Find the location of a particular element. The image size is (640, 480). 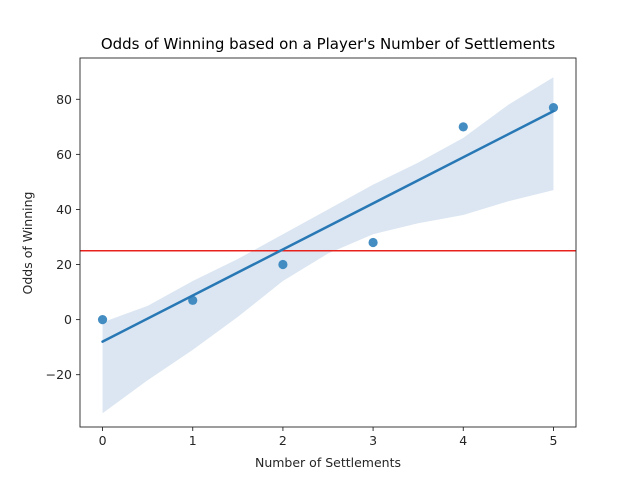

x-tick-label: 2 is located at coordinates (283, 440).